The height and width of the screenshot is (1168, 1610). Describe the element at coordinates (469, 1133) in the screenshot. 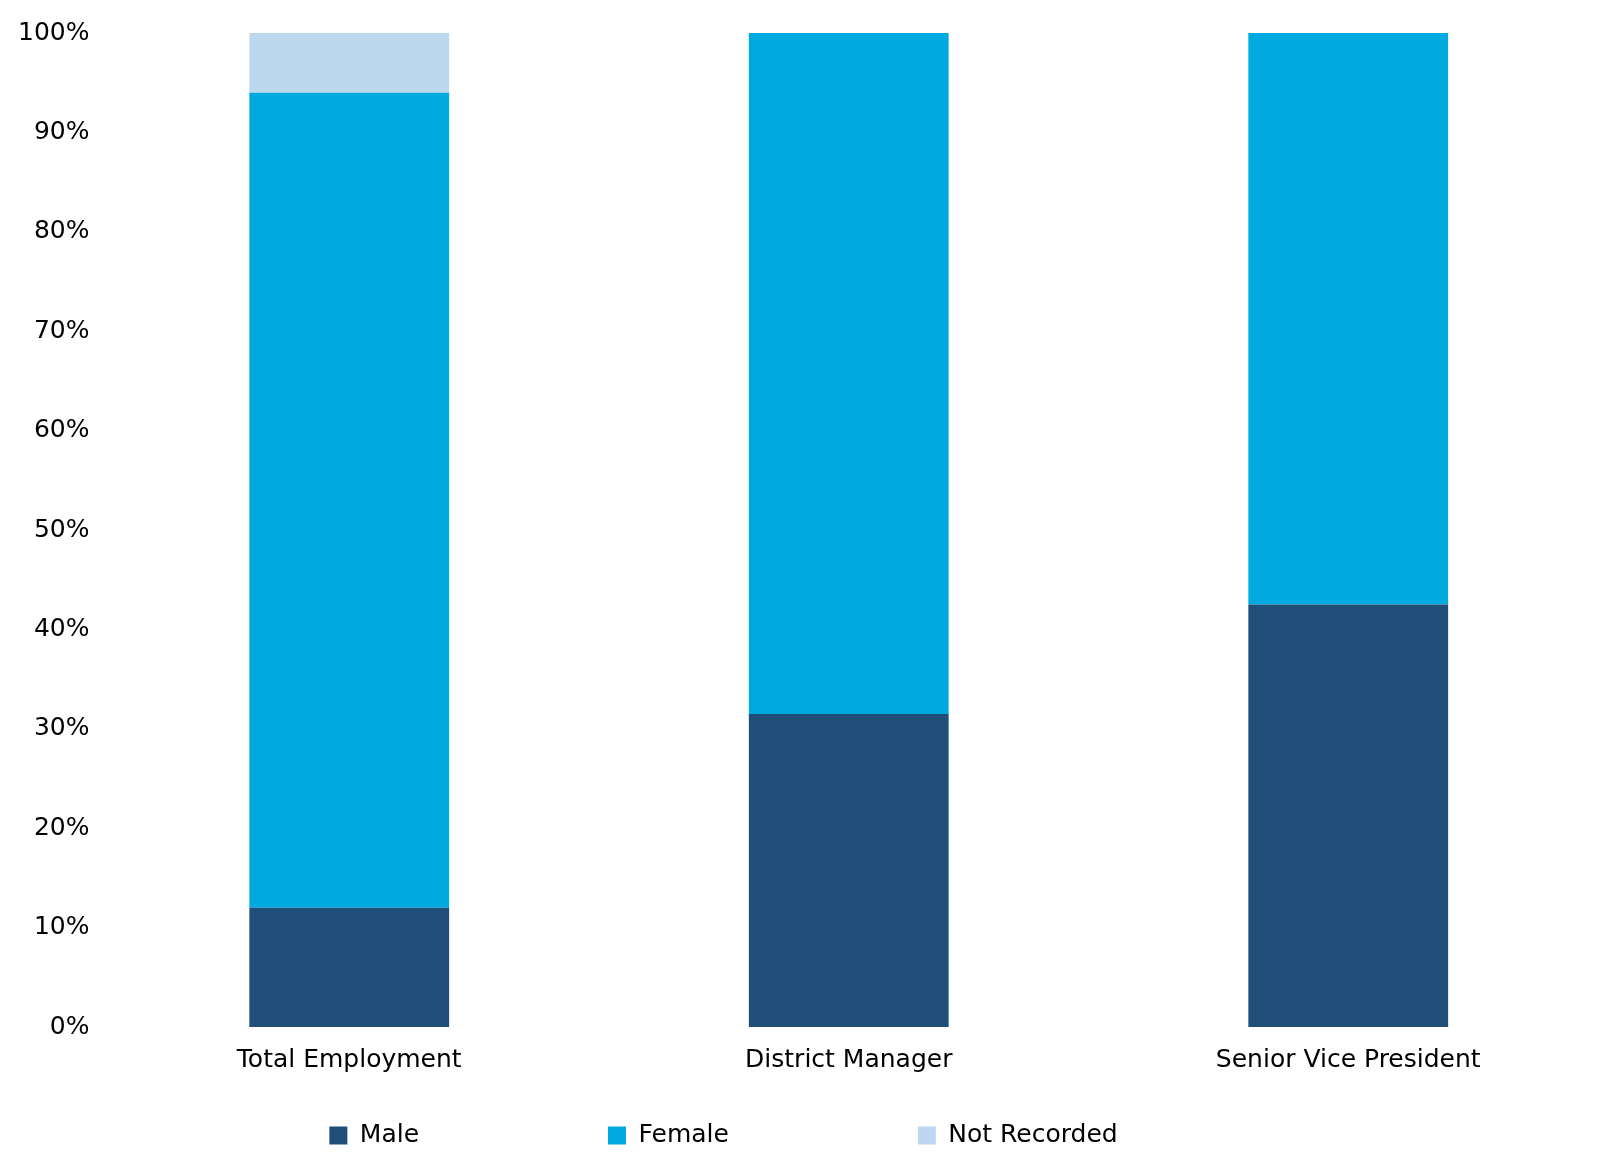

I see `legend-label: Male` at that location.